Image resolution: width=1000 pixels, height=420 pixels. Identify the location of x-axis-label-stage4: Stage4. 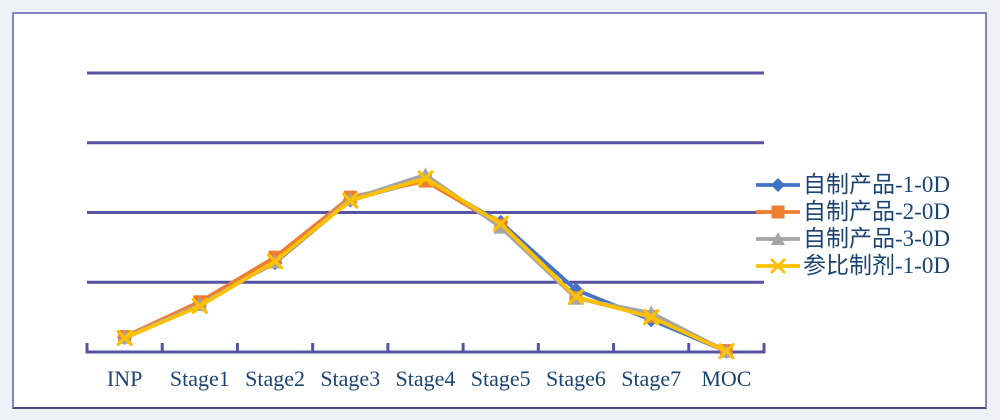
(425, 378).